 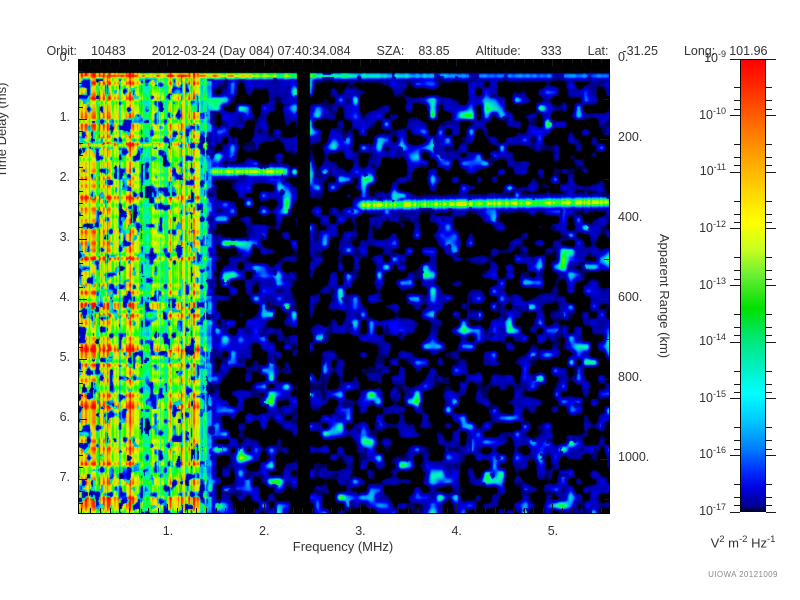 What do you see at coordinates (712, 396) in the screenshot?
I see `colorbar-tick-label: 10-15` at bounding box center [712, 396].